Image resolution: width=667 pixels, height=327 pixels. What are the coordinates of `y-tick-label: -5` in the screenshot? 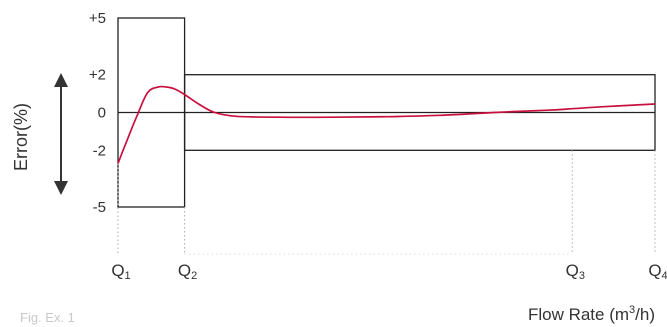 It's located at (99, 207).